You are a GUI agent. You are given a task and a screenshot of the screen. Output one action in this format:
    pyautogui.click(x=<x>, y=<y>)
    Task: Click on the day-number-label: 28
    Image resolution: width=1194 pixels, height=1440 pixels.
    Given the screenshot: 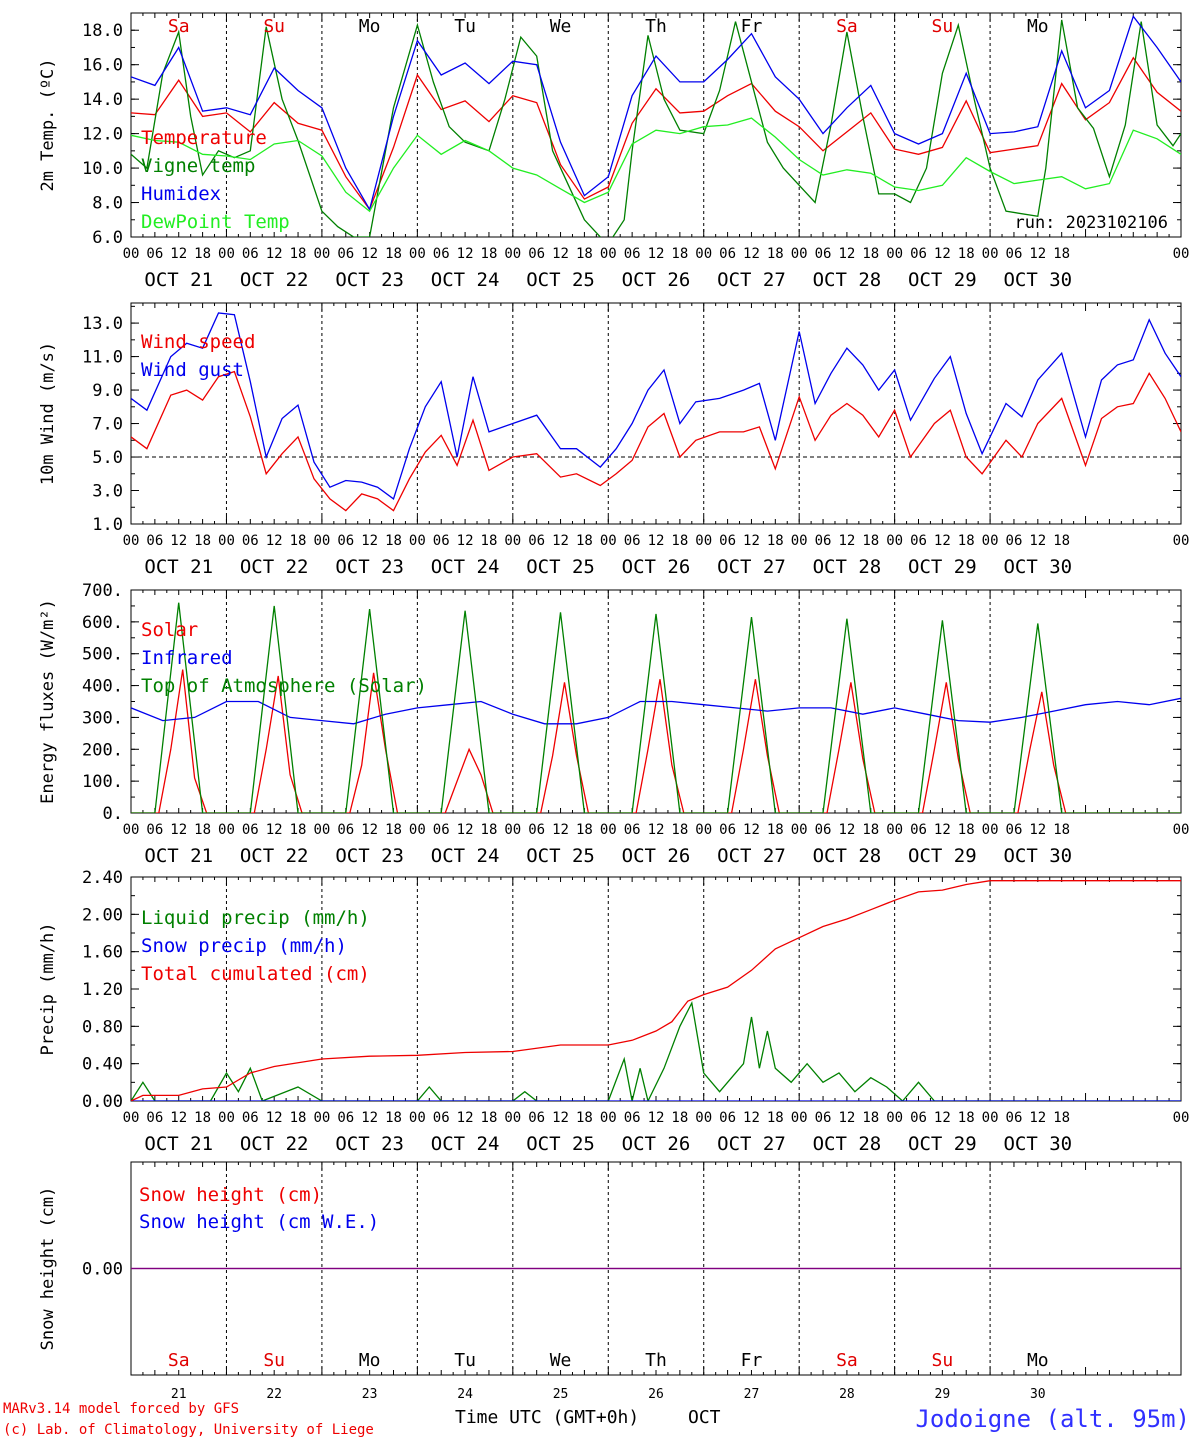 What is the action you would take?
    pyautogui.click(x=847, y=1394)
    